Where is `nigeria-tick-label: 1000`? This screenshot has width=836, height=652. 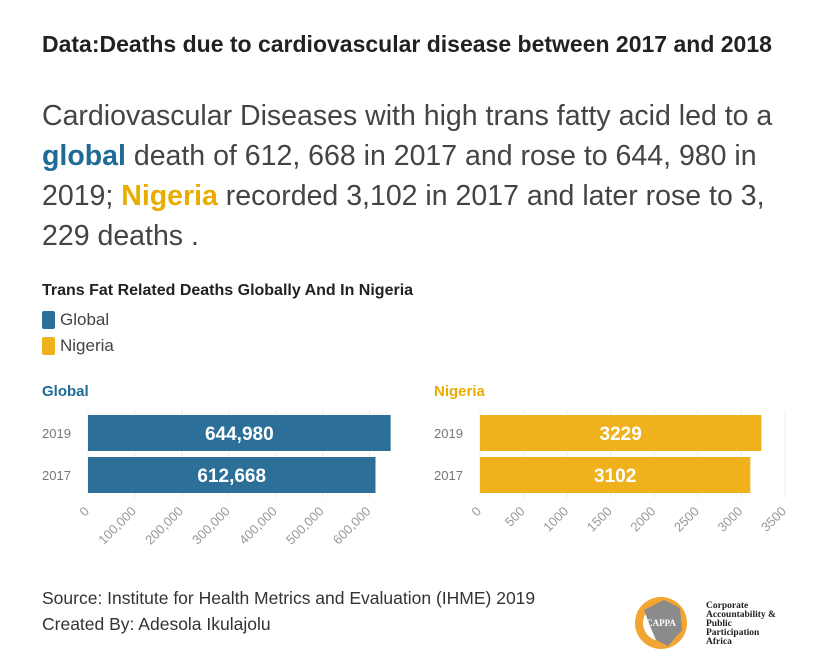
nigeria-tick-label: 1000 is located at coordinates (555, 519).